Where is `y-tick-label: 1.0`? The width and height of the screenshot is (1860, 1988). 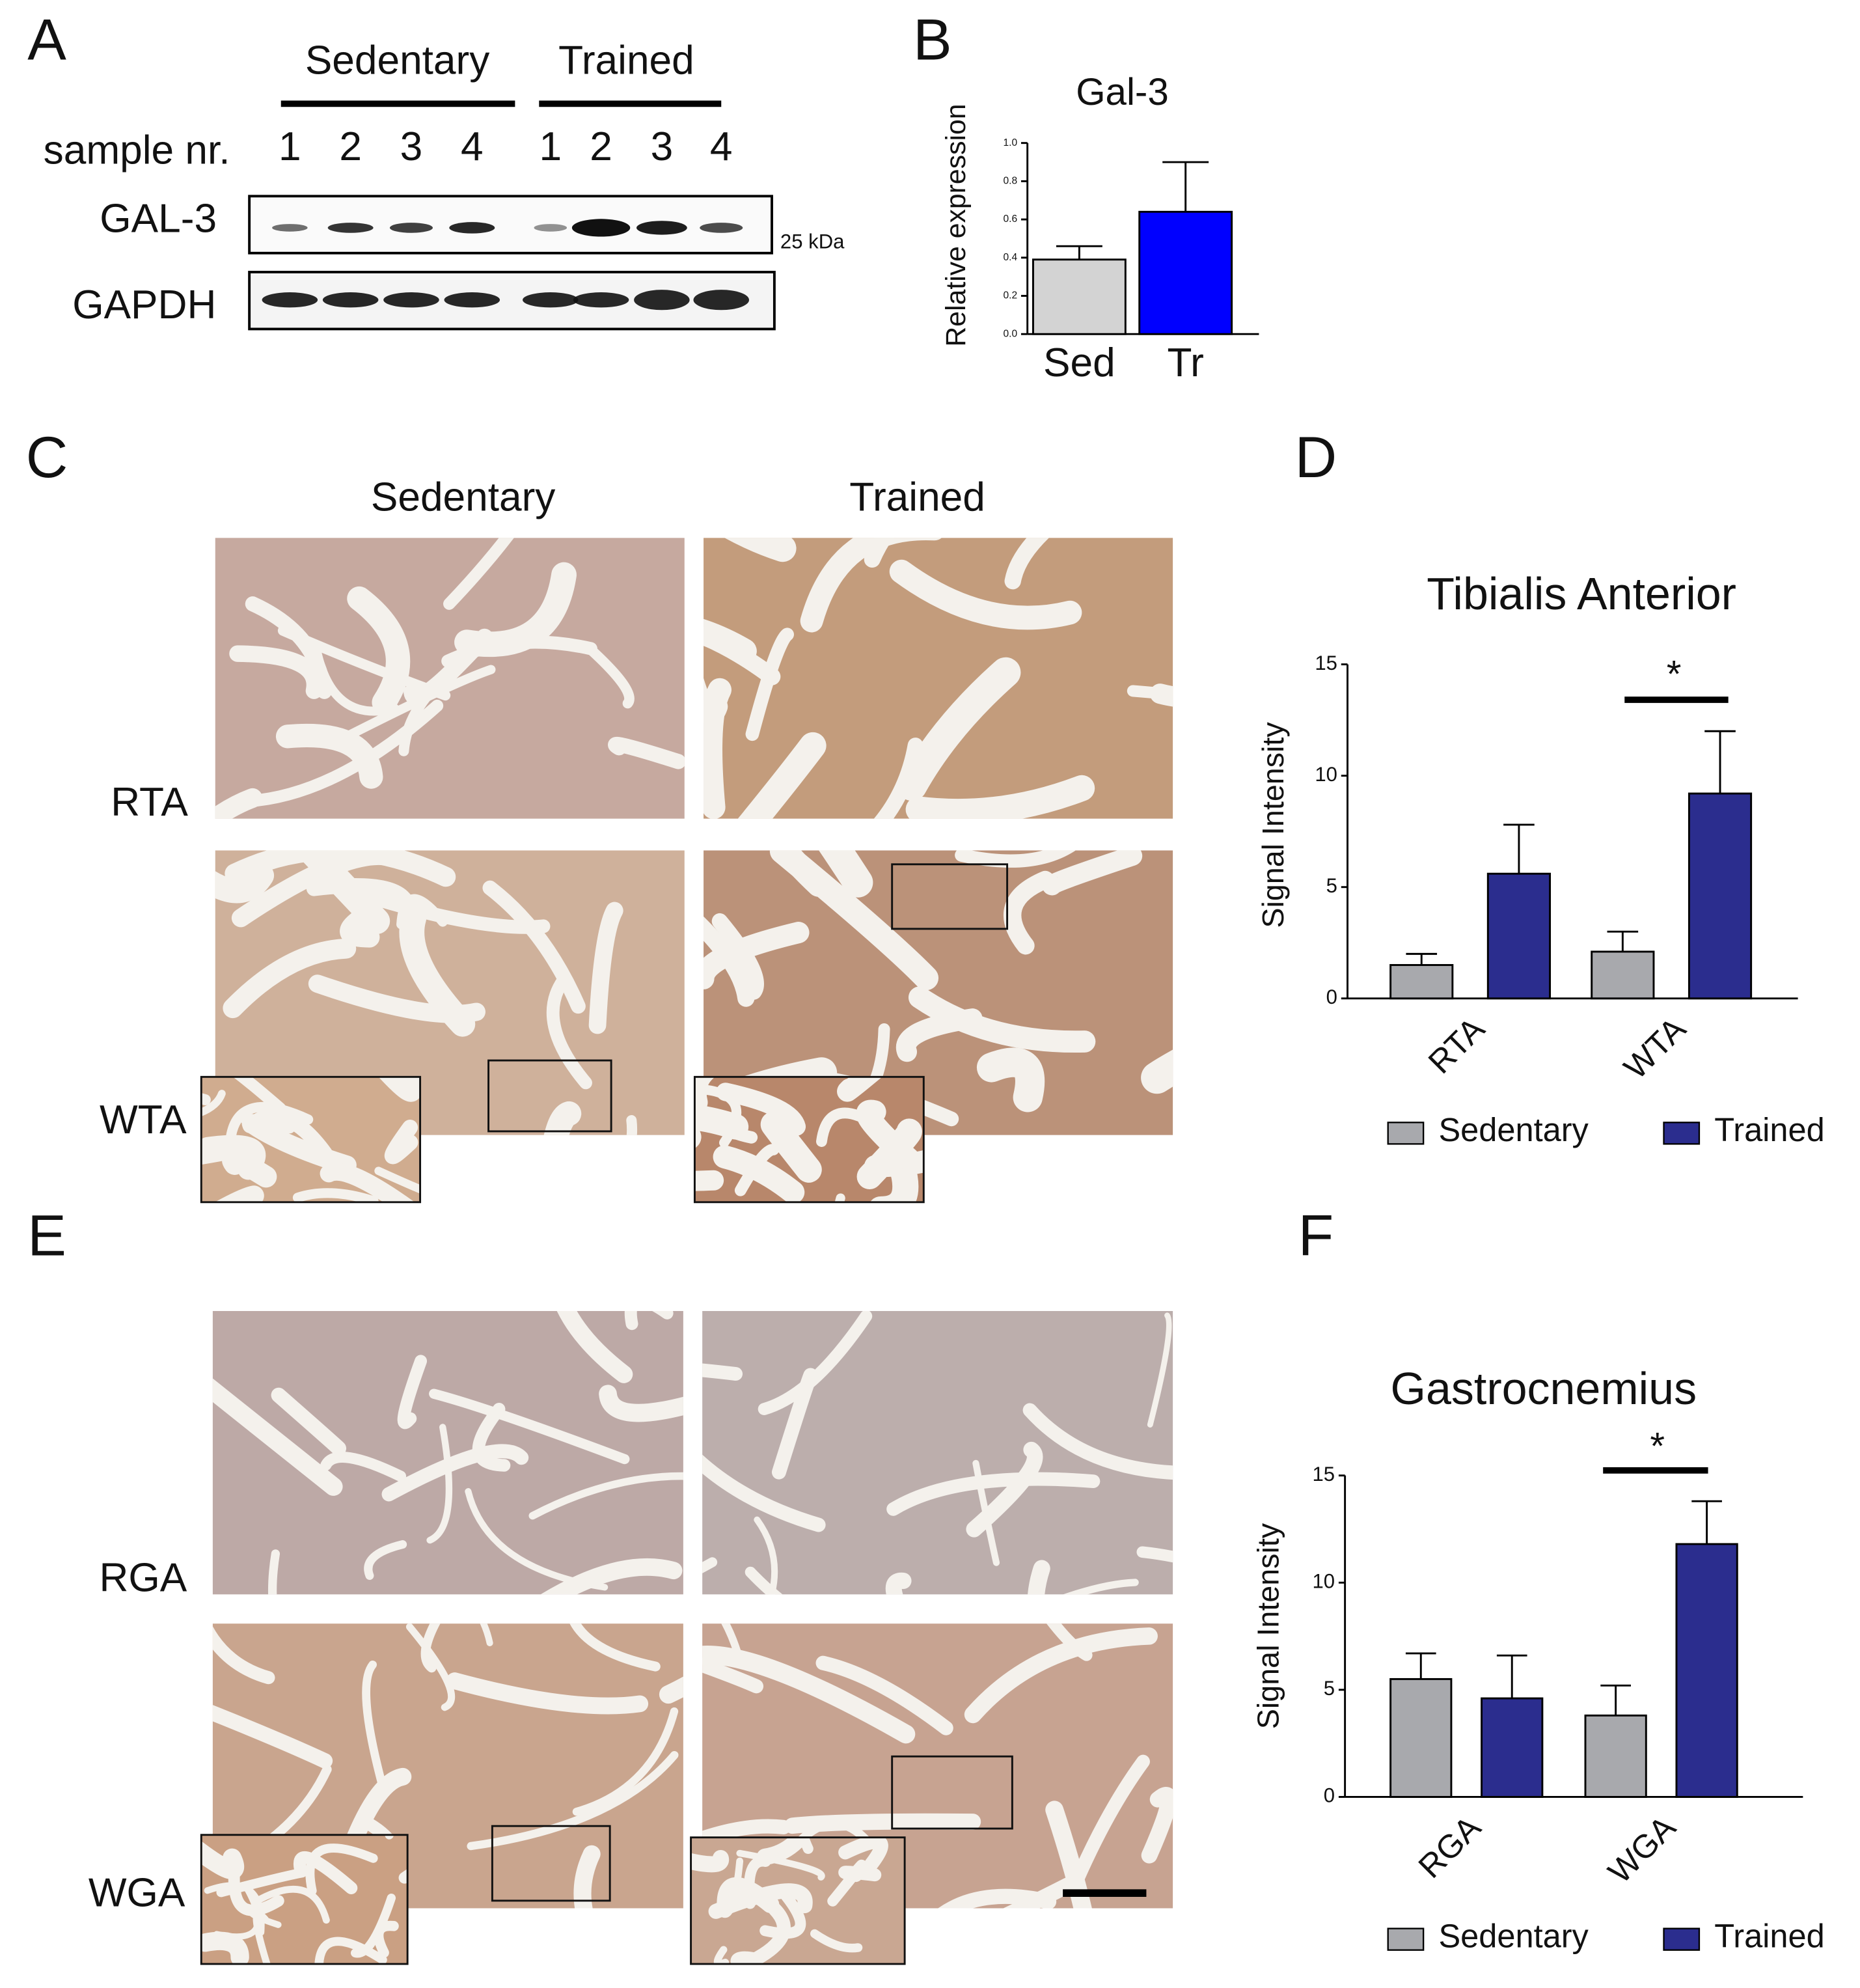
y-tick-label: 1.0 is located at coordinates (1011, 142).